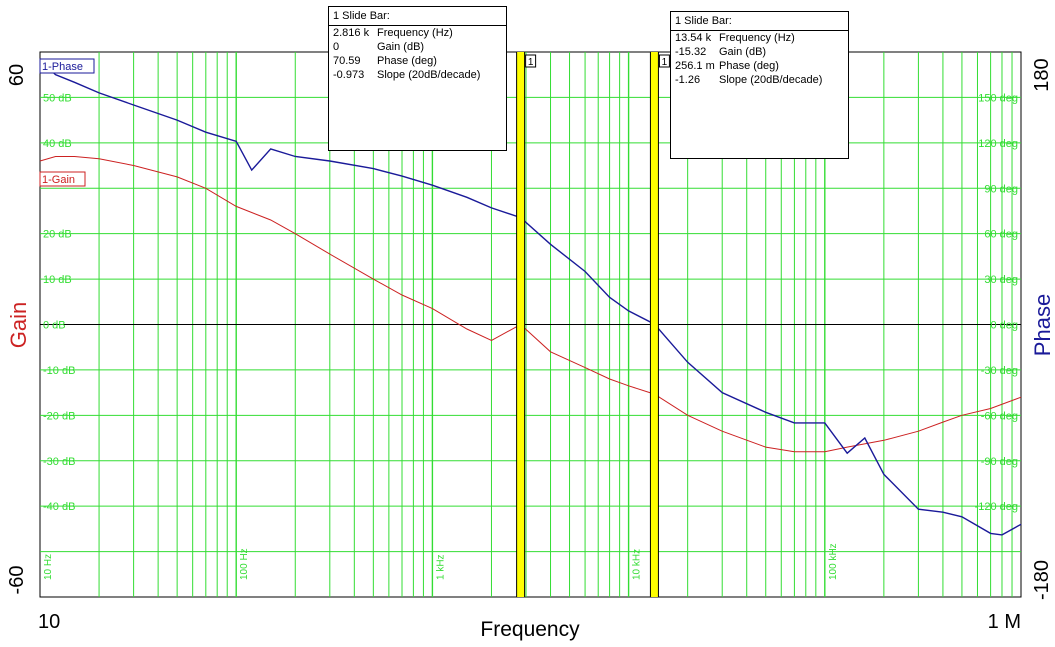  I want to click on readout-value: 0, so click(336, 47).